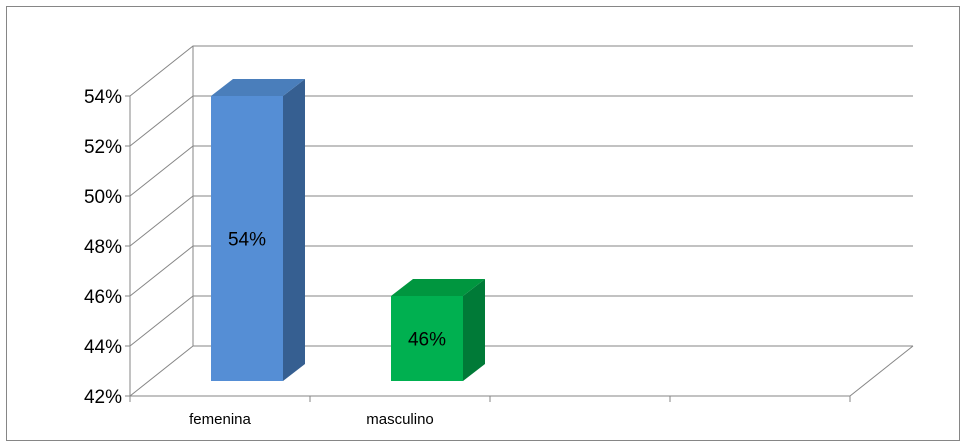 The image size is (966, 447). Describe the element at coordinates (103, 297) in the screenshot. I see `y-tick-label: 46%` at that location.